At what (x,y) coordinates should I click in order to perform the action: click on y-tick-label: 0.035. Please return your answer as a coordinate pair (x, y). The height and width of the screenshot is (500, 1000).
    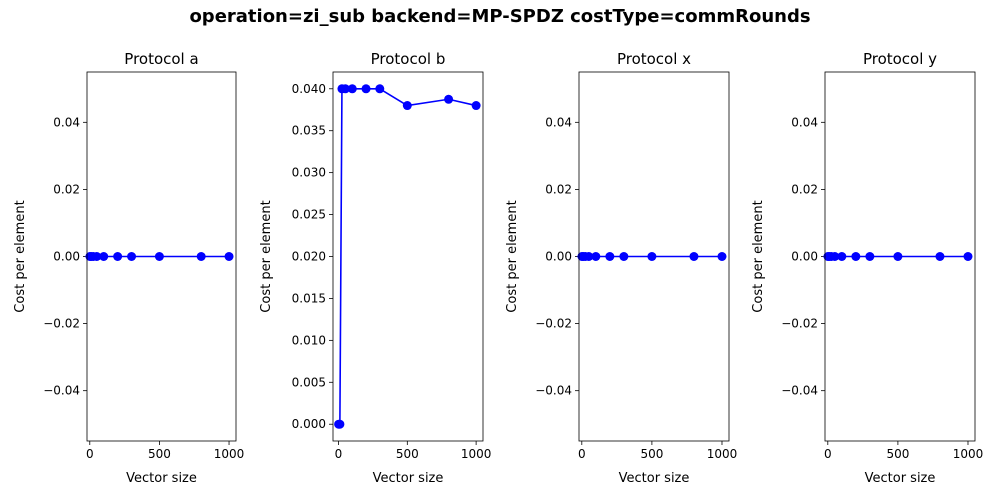
    Looking at the image, I should click on (309, 131).